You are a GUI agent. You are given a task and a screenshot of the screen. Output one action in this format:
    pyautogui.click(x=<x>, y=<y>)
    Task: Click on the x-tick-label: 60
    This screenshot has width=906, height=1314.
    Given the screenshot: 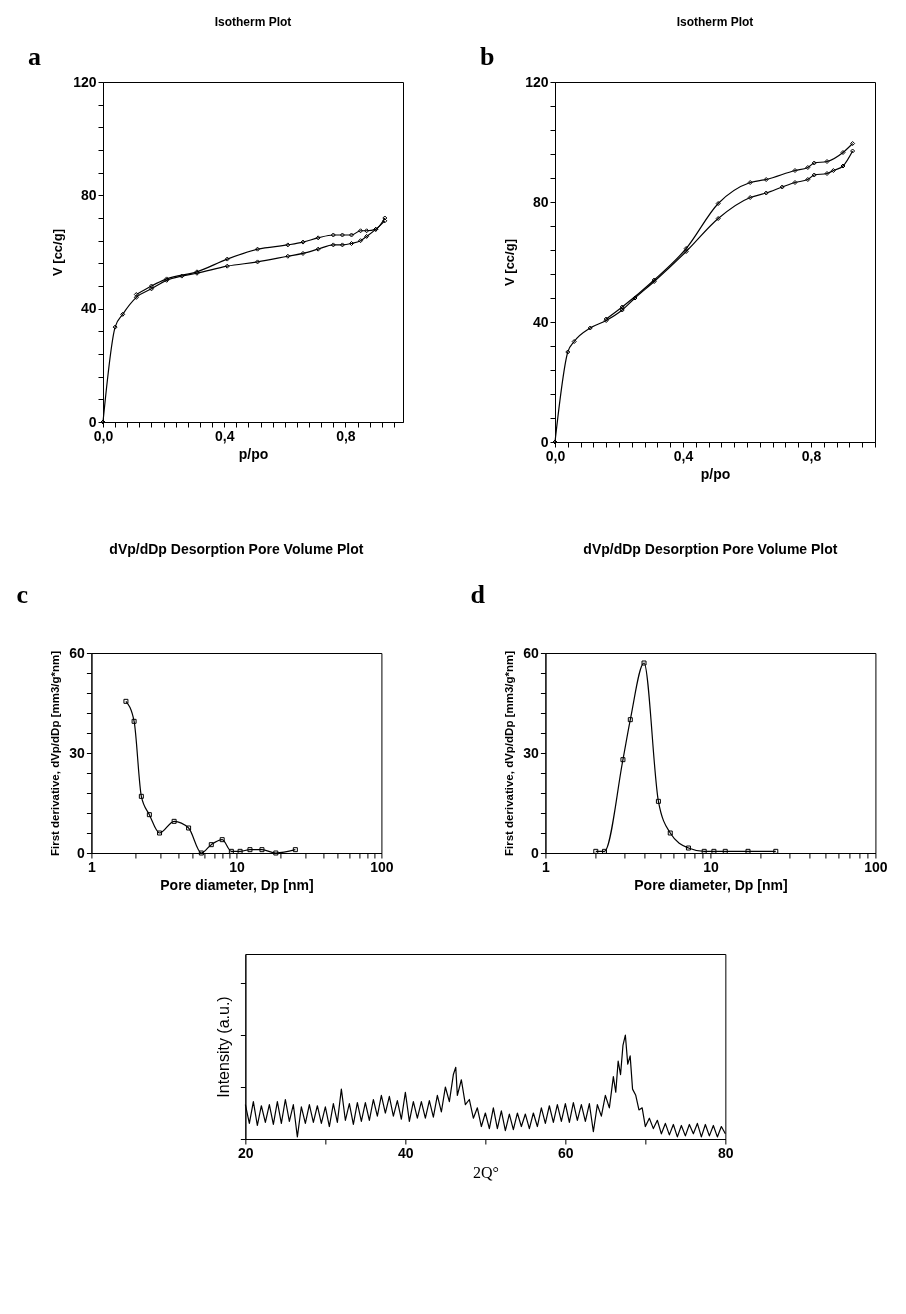 What is the action you would take?
    pyautogui.click(x=566, y=1152)
    